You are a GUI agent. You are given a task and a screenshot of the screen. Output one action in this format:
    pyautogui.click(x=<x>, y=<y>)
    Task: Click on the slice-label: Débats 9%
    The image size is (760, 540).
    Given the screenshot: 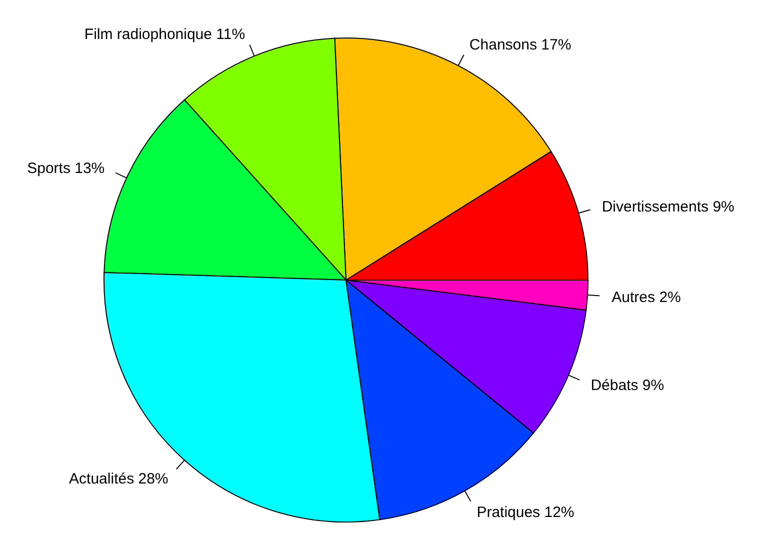 What is the action you would take?
    pyautogui.click(x=627, y=385)
    